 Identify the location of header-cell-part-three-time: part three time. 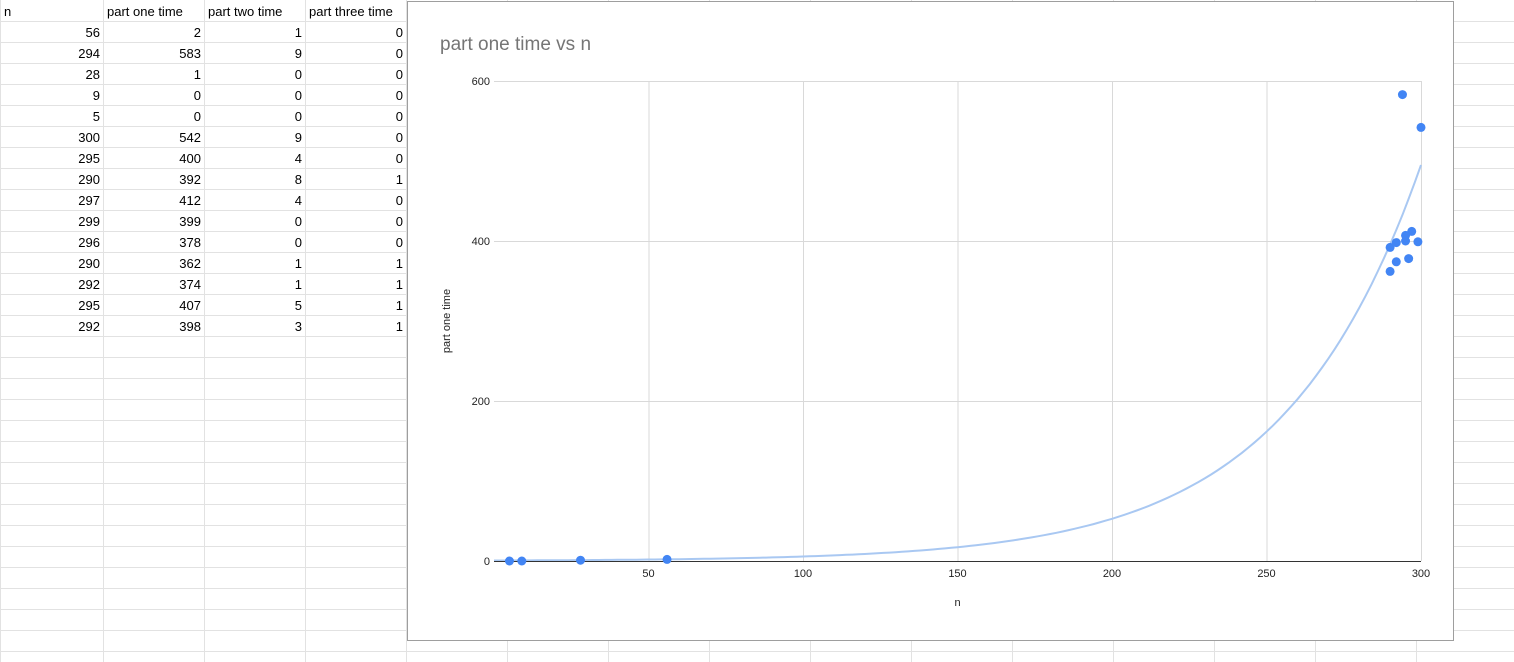
(351, 11).